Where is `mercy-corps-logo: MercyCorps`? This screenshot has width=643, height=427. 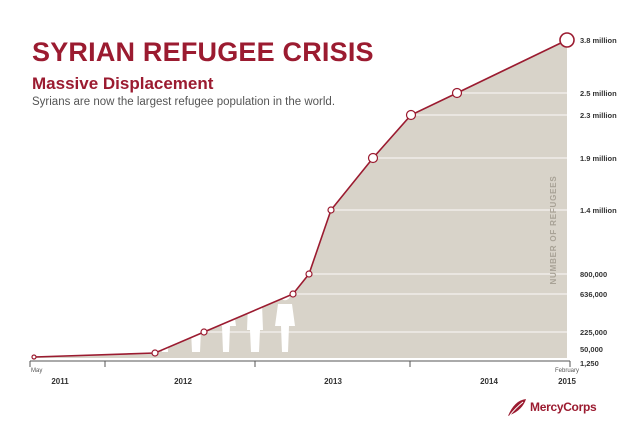
mercy-corps-logo: MercyCorps is located at coordinates (551, 407).